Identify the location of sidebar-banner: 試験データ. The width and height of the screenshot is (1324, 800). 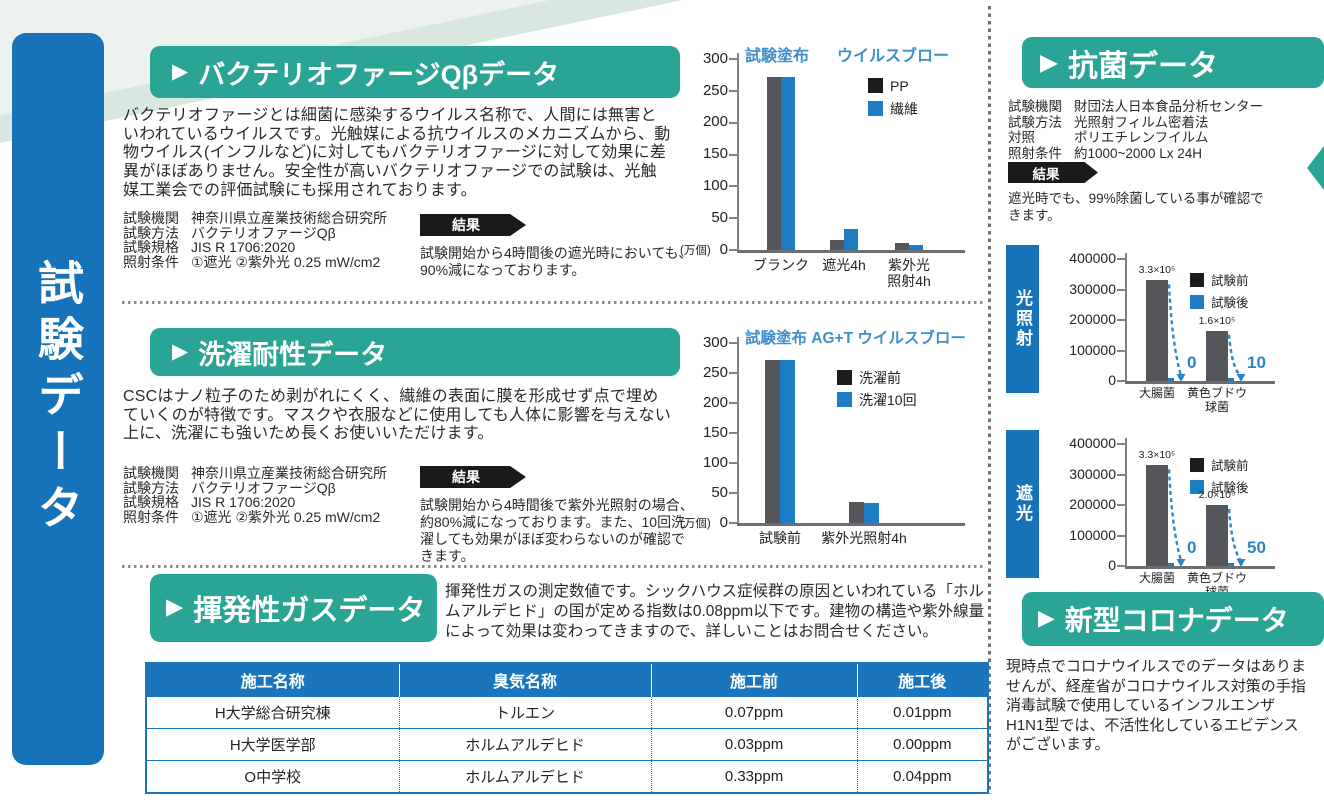
(58, 399).